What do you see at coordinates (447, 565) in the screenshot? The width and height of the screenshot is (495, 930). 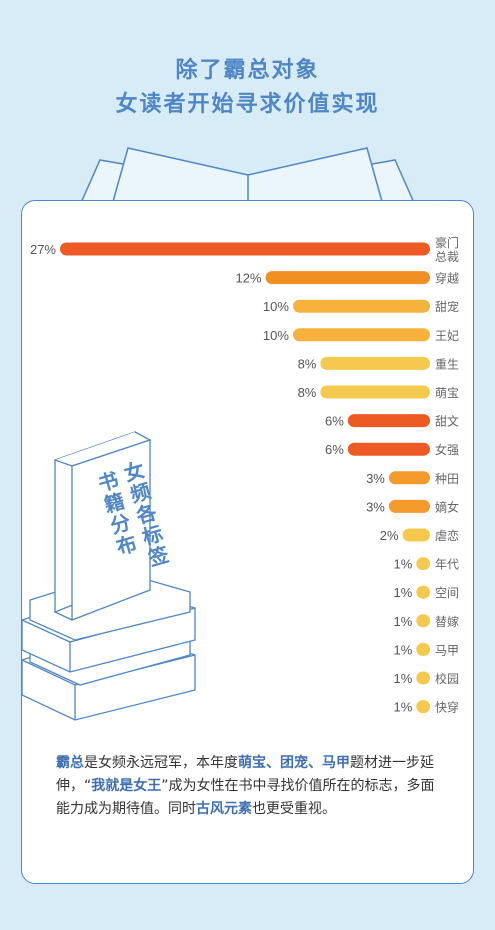 I see `category-label-11: 年代` at bounding box center [447, 565].